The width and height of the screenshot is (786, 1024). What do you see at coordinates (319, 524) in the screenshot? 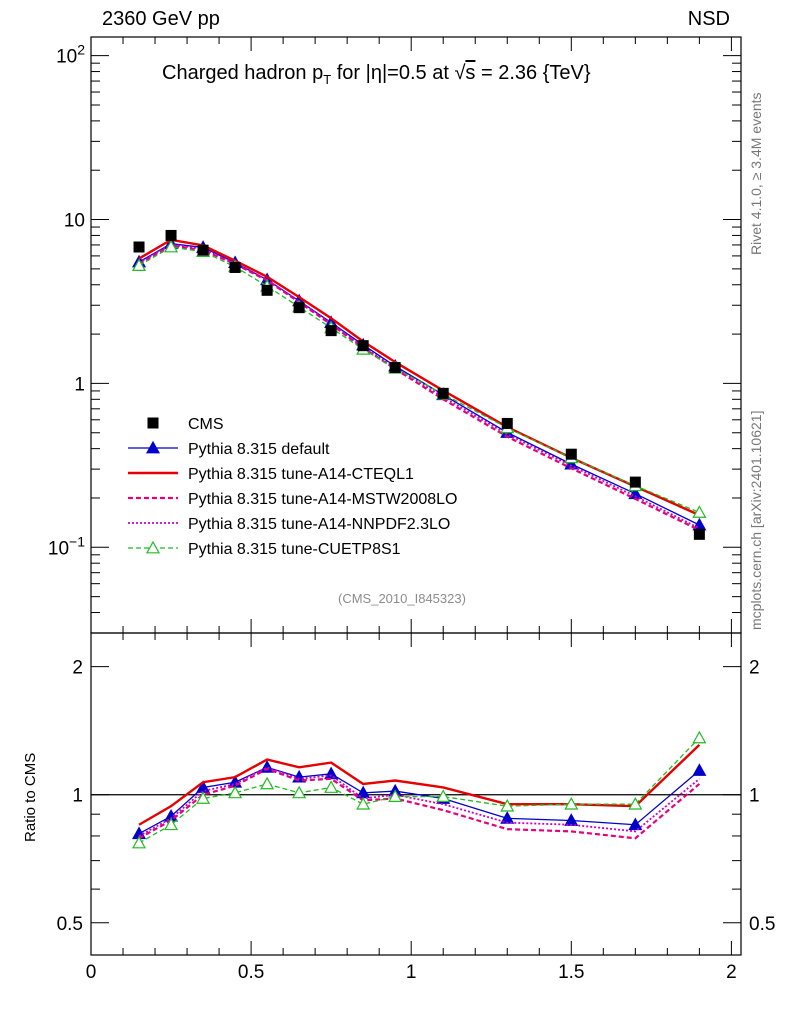
I see `legend-label-a14_nnpdf: Pythia 8.315 tune-A14-NNPDF2.3LO` at bounding box center [319, 524].